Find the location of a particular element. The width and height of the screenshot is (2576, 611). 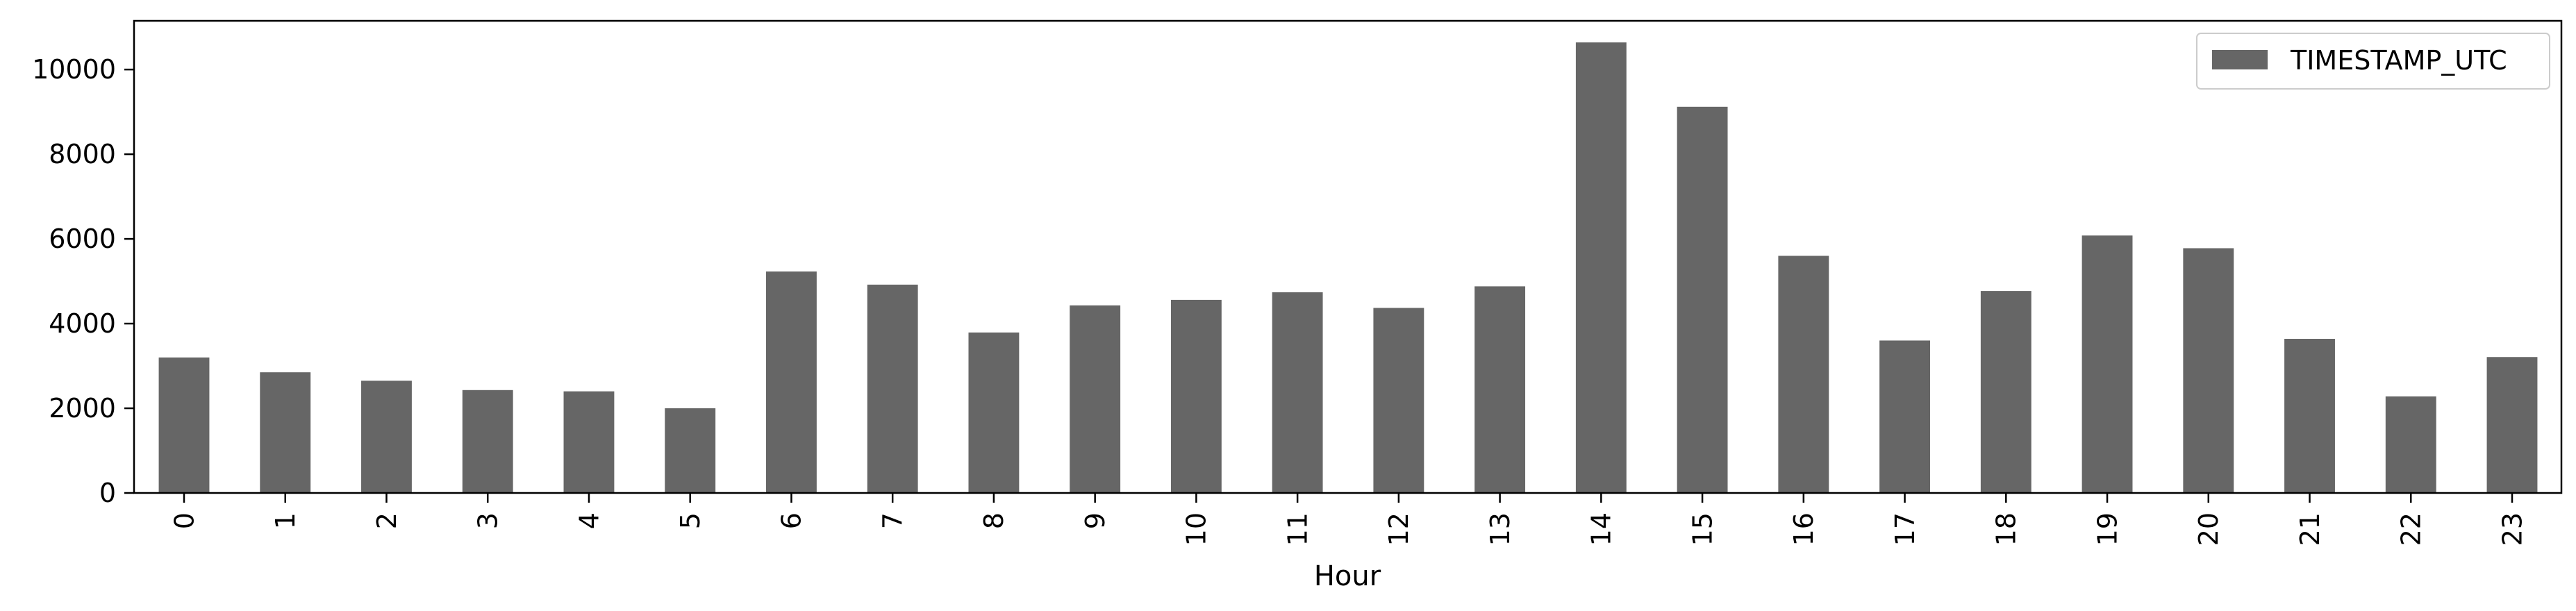

y-tick-label: 6000 is located at coordinates (82, 239).